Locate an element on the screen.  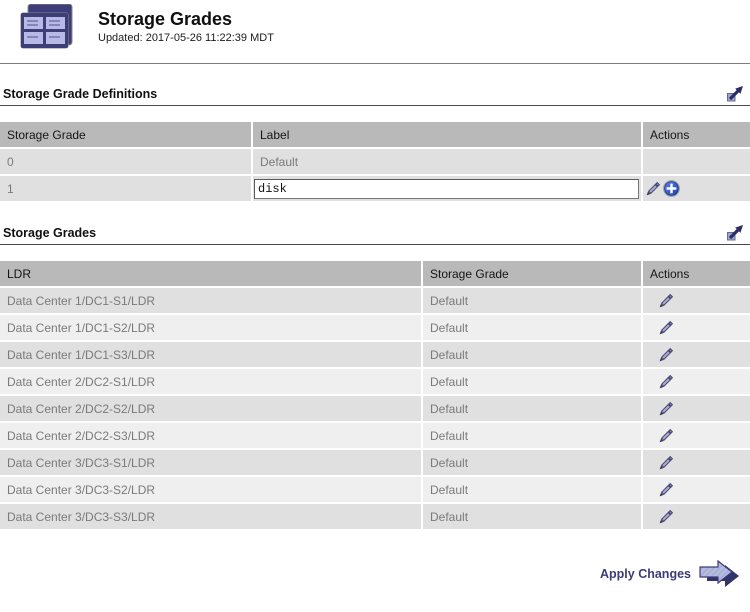
apply-changes-label: Apply Changes is located at coordinates (645, 574).